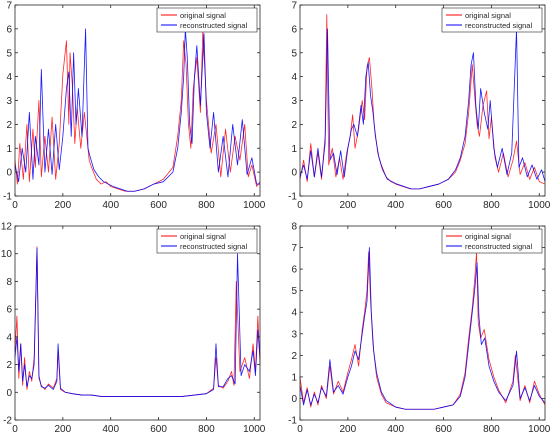  Describe the element at coordinates (7, 227) in the screenshot. I see `y-tick-label: 12` at that location.